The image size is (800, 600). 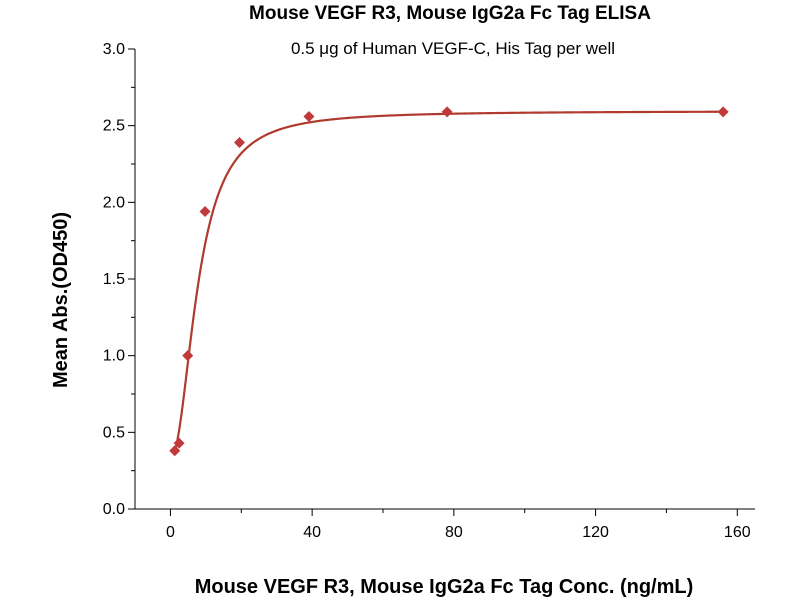 I want to click on x-axis-ticks: 0 40 80 120 160, so click(x=458, y=525).